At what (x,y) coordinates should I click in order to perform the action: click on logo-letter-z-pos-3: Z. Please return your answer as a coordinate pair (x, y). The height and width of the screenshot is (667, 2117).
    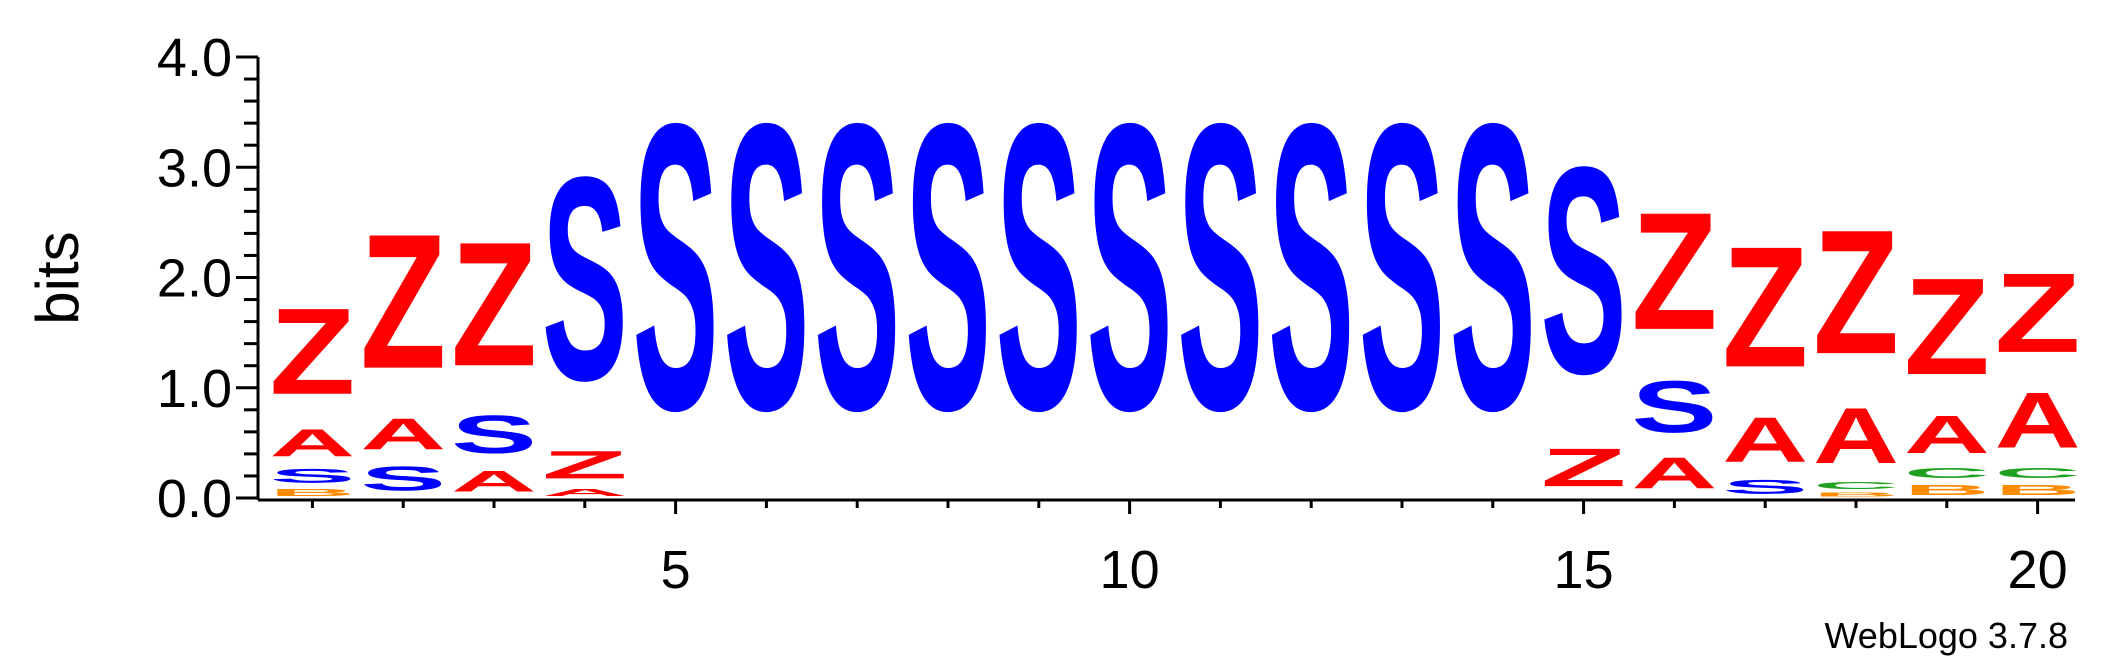
    Looking at the image, I should click on (494, 304).